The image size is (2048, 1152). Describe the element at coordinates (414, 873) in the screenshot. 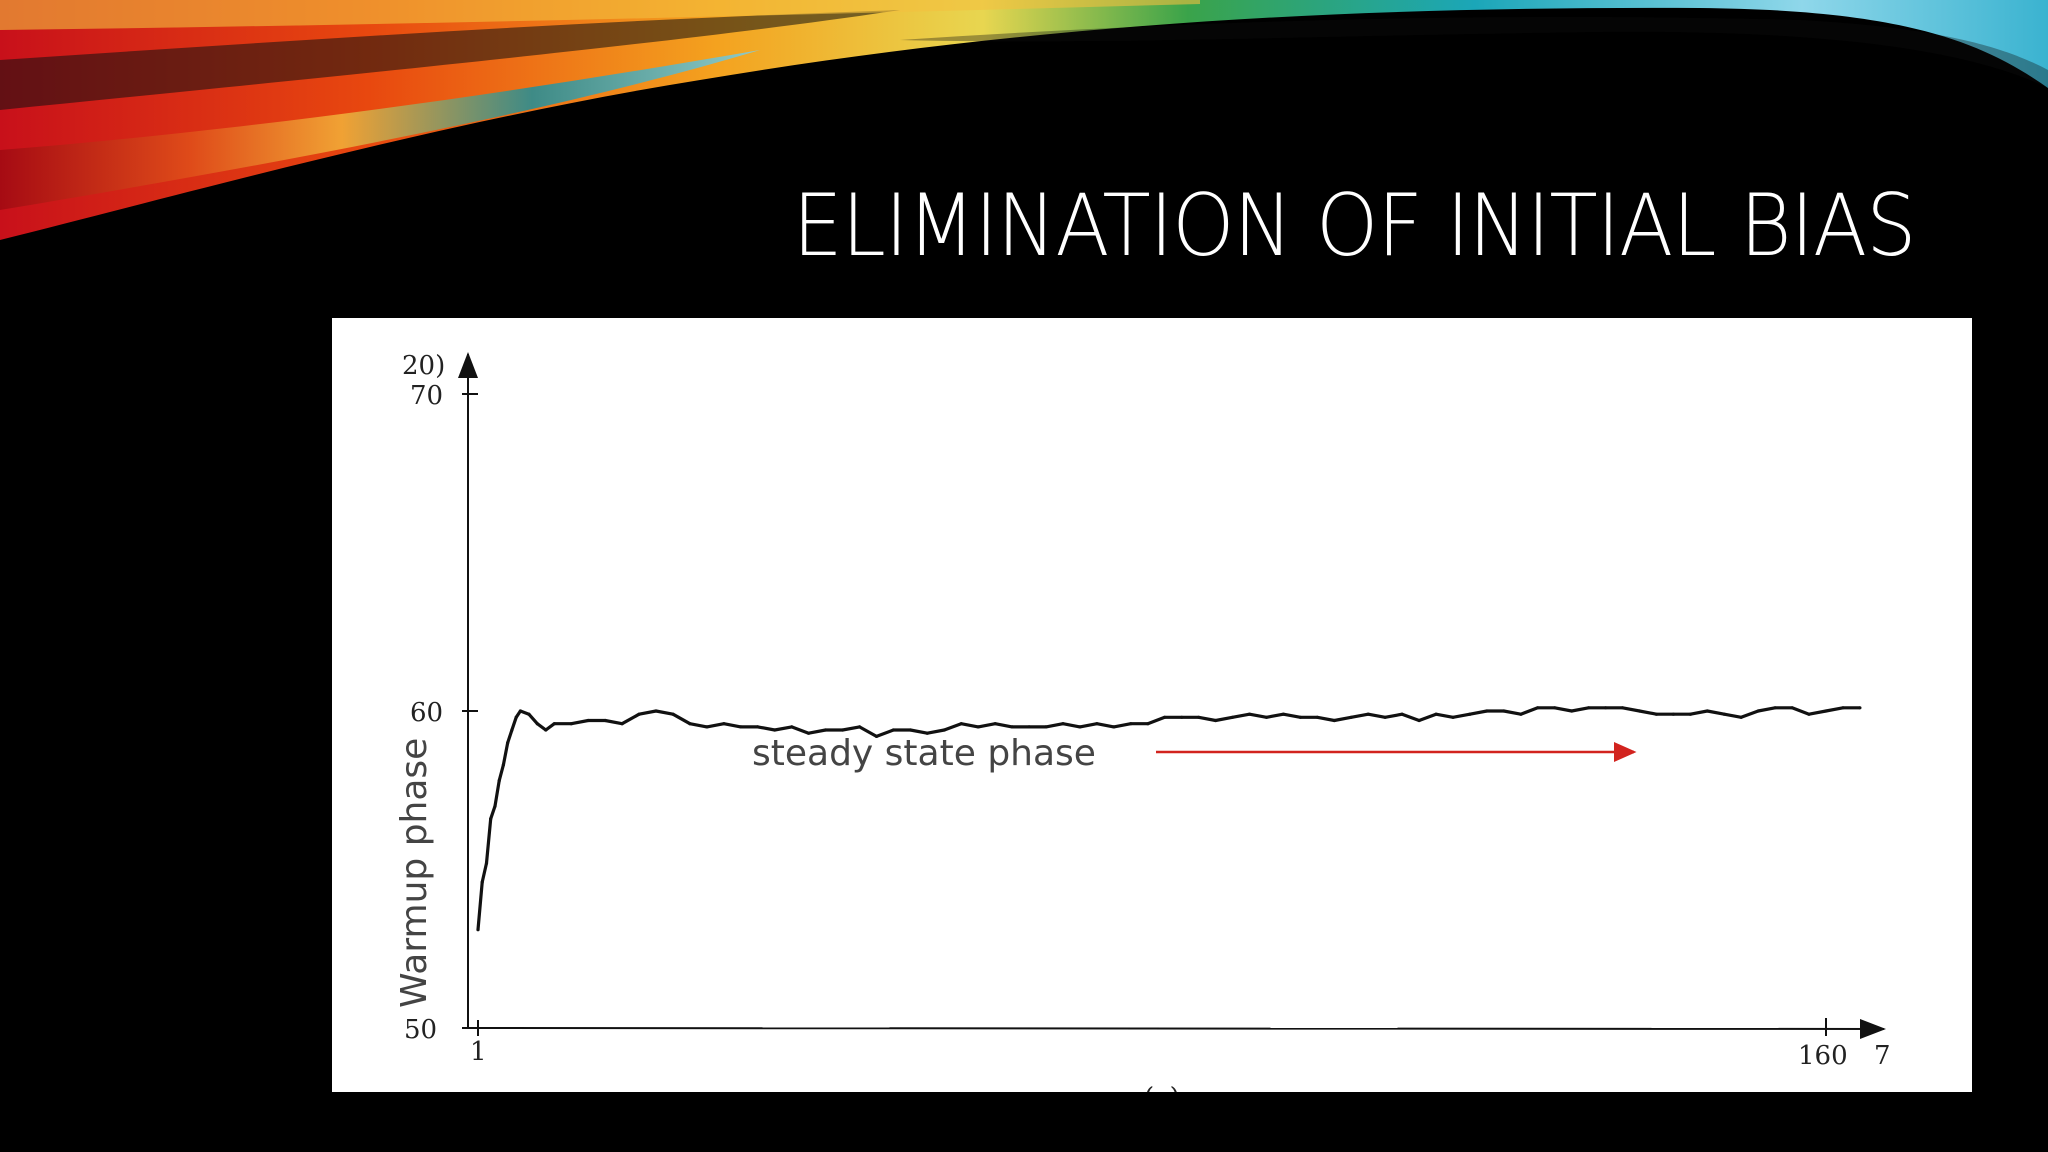

I see `y-axis-label: Warmup phase` at that location.